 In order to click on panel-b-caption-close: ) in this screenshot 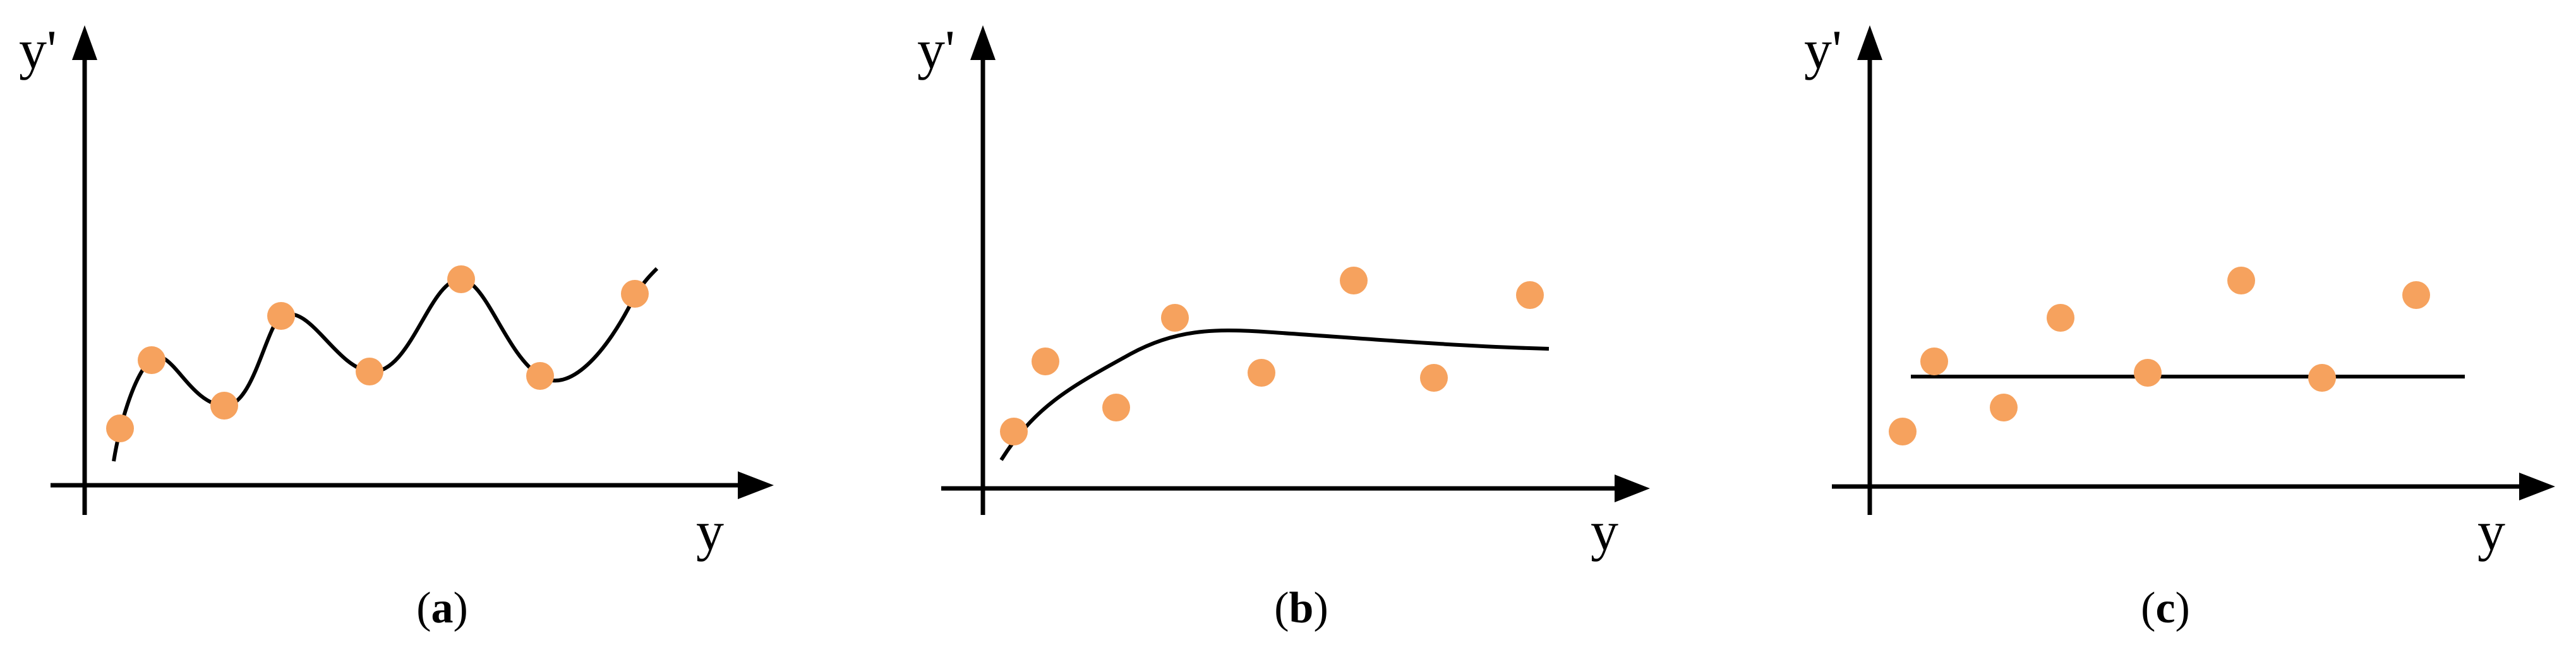, I will do `click(1320, 608)`.